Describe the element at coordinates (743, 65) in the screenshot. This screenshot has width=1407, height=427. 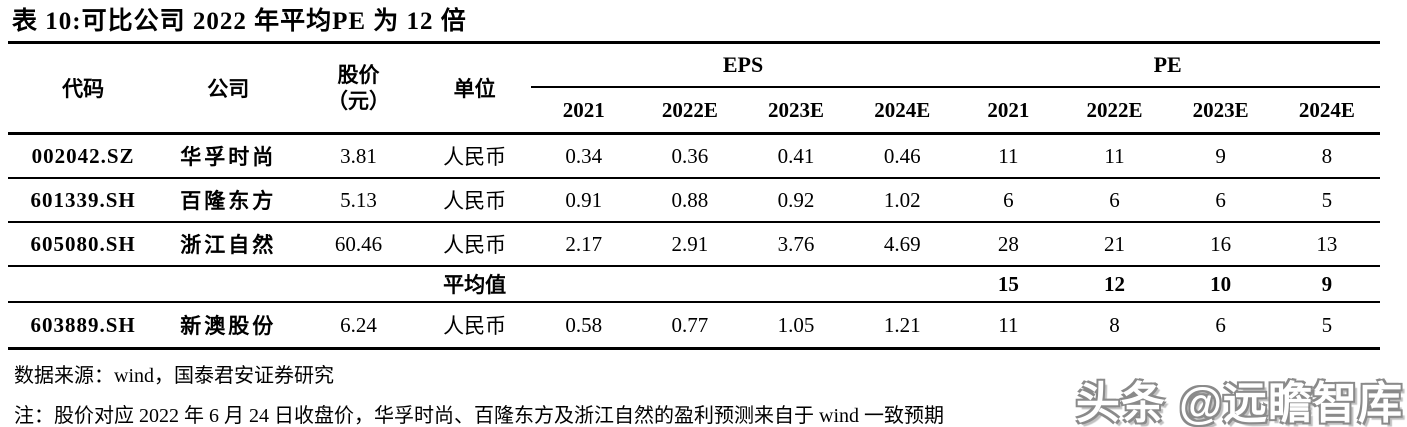
I see `col-group-eps: EPS` at that location.